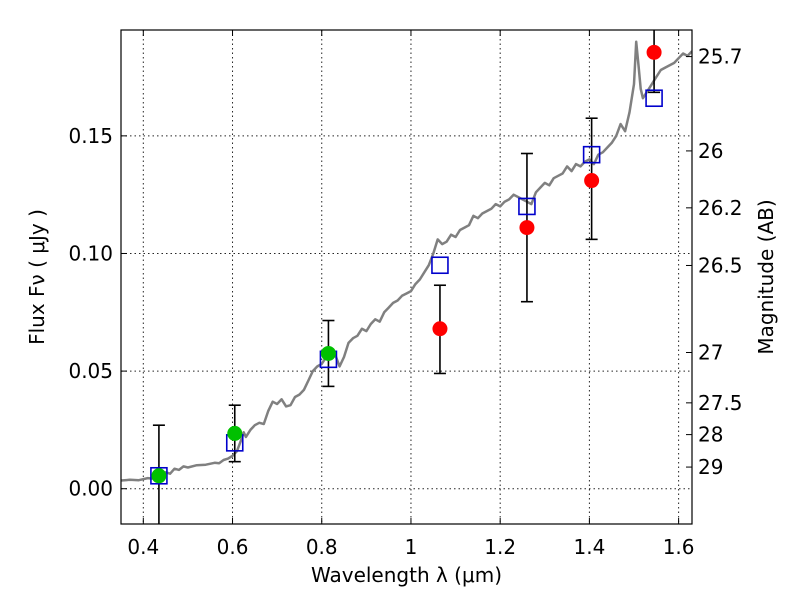  Describe the element at coordinates (710, 151) in the screenshot. I see `y2-tick-label: 26` at that location.